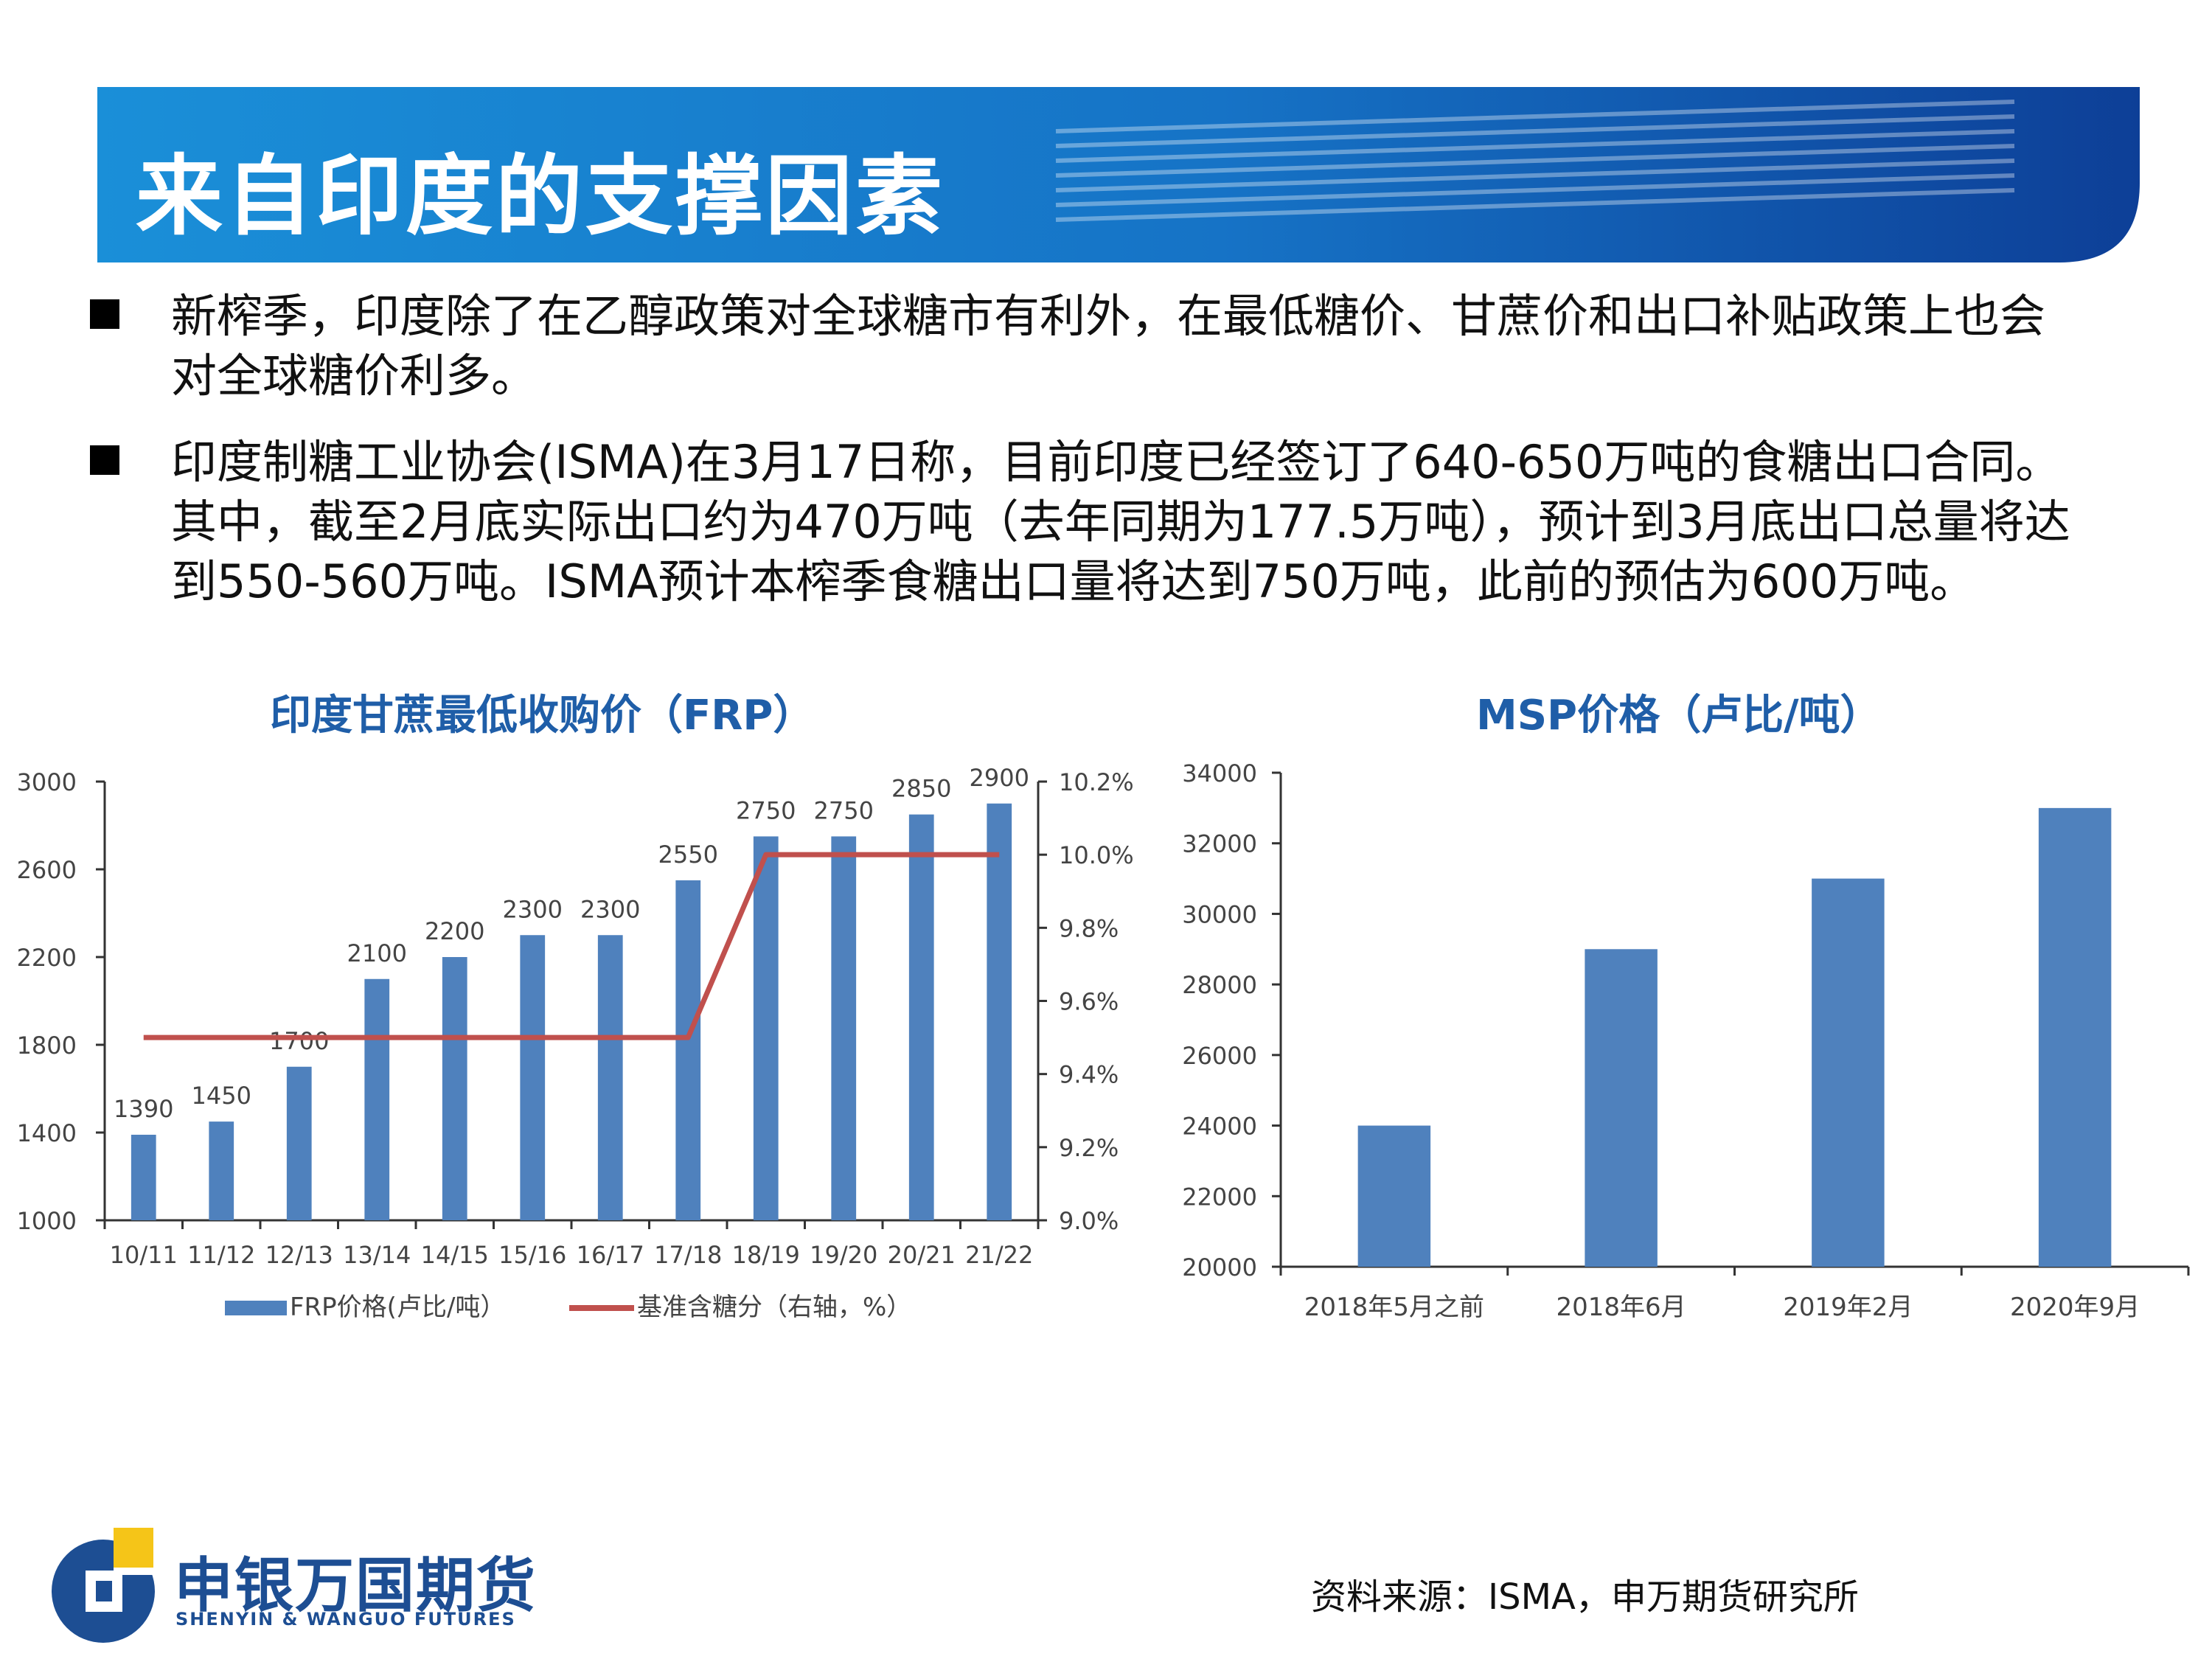  What do you see at coordinates (144, 1255) in the screenshot?
I see `x-tick-label: 10/11` at bounding box center [144, 1255].